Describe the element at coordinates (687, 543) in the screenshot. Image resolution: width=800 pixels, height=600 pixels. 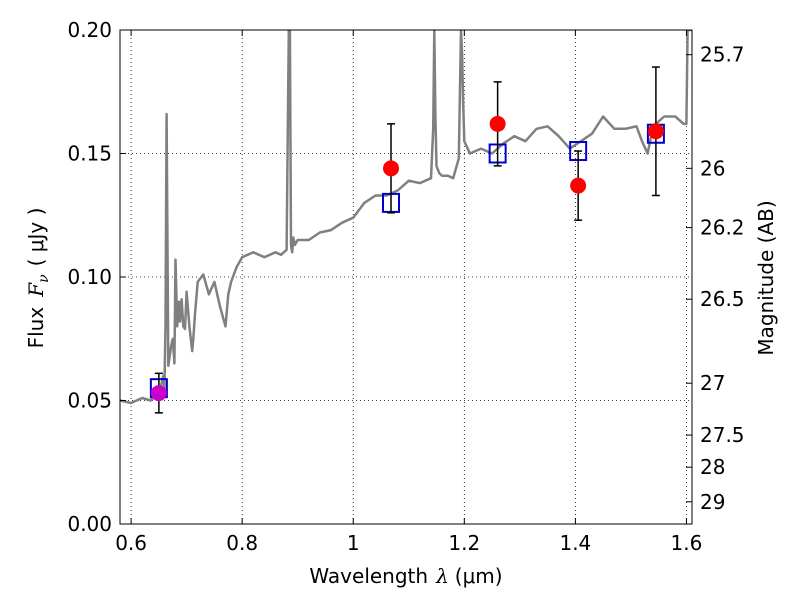
I see `x-tick-label: 1.6` at that location.